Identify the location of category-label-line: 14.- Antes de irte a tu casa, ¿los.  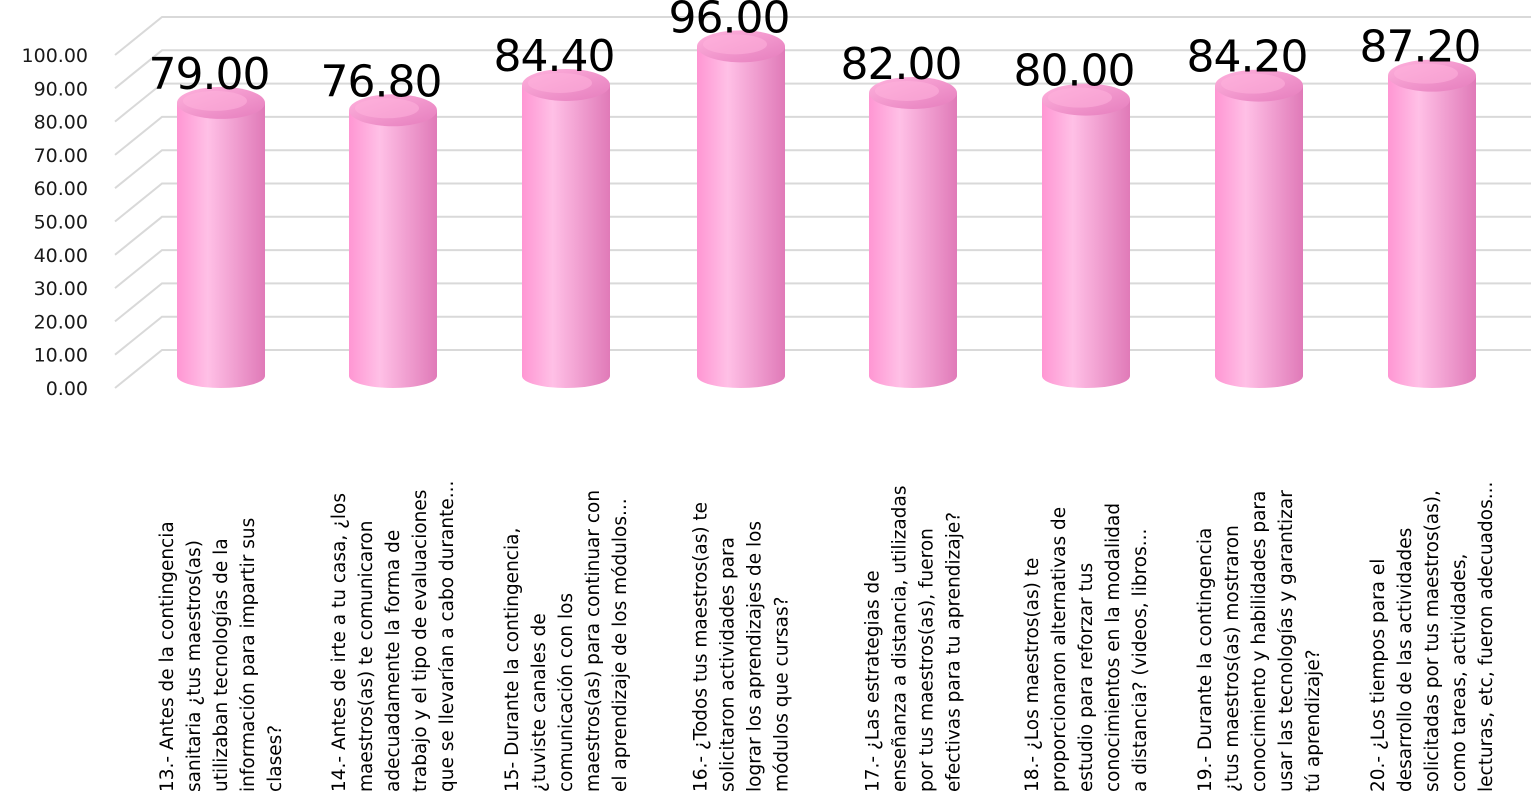
(339, 642).